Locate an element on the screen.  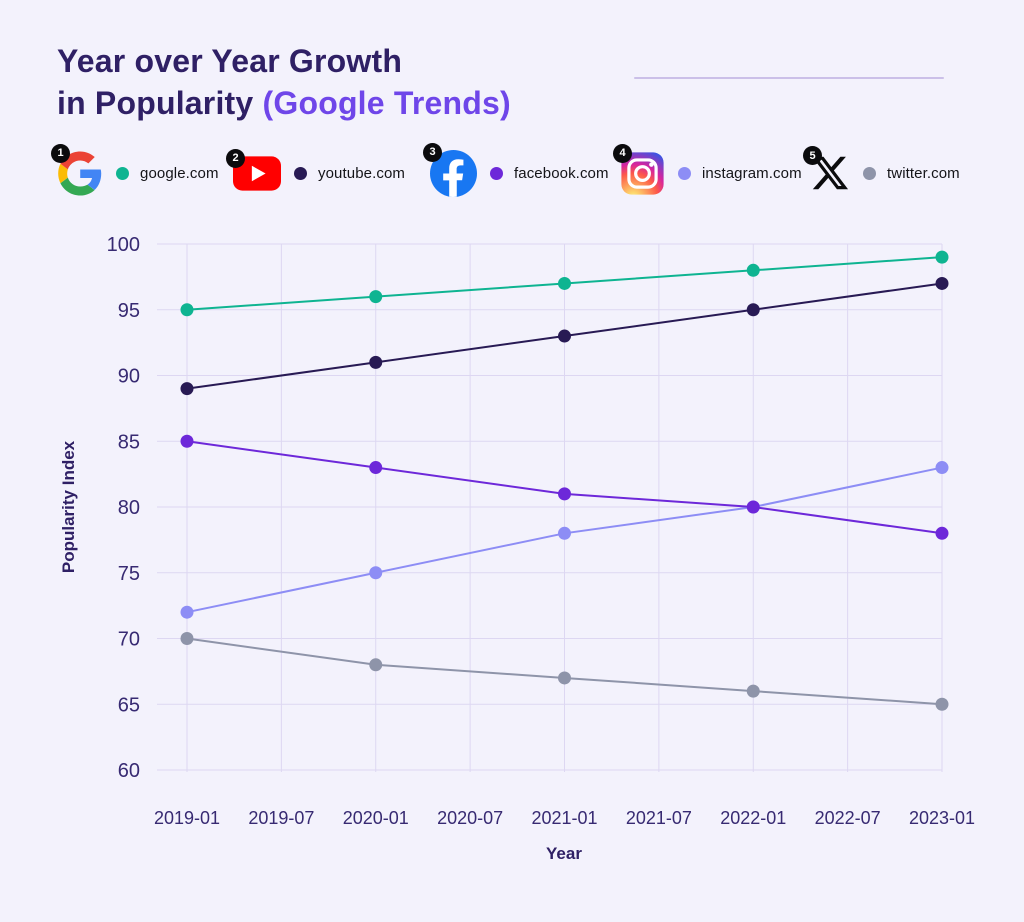
legend-item-twitter: 5 twitter.com is located at coordinates (881, 172).